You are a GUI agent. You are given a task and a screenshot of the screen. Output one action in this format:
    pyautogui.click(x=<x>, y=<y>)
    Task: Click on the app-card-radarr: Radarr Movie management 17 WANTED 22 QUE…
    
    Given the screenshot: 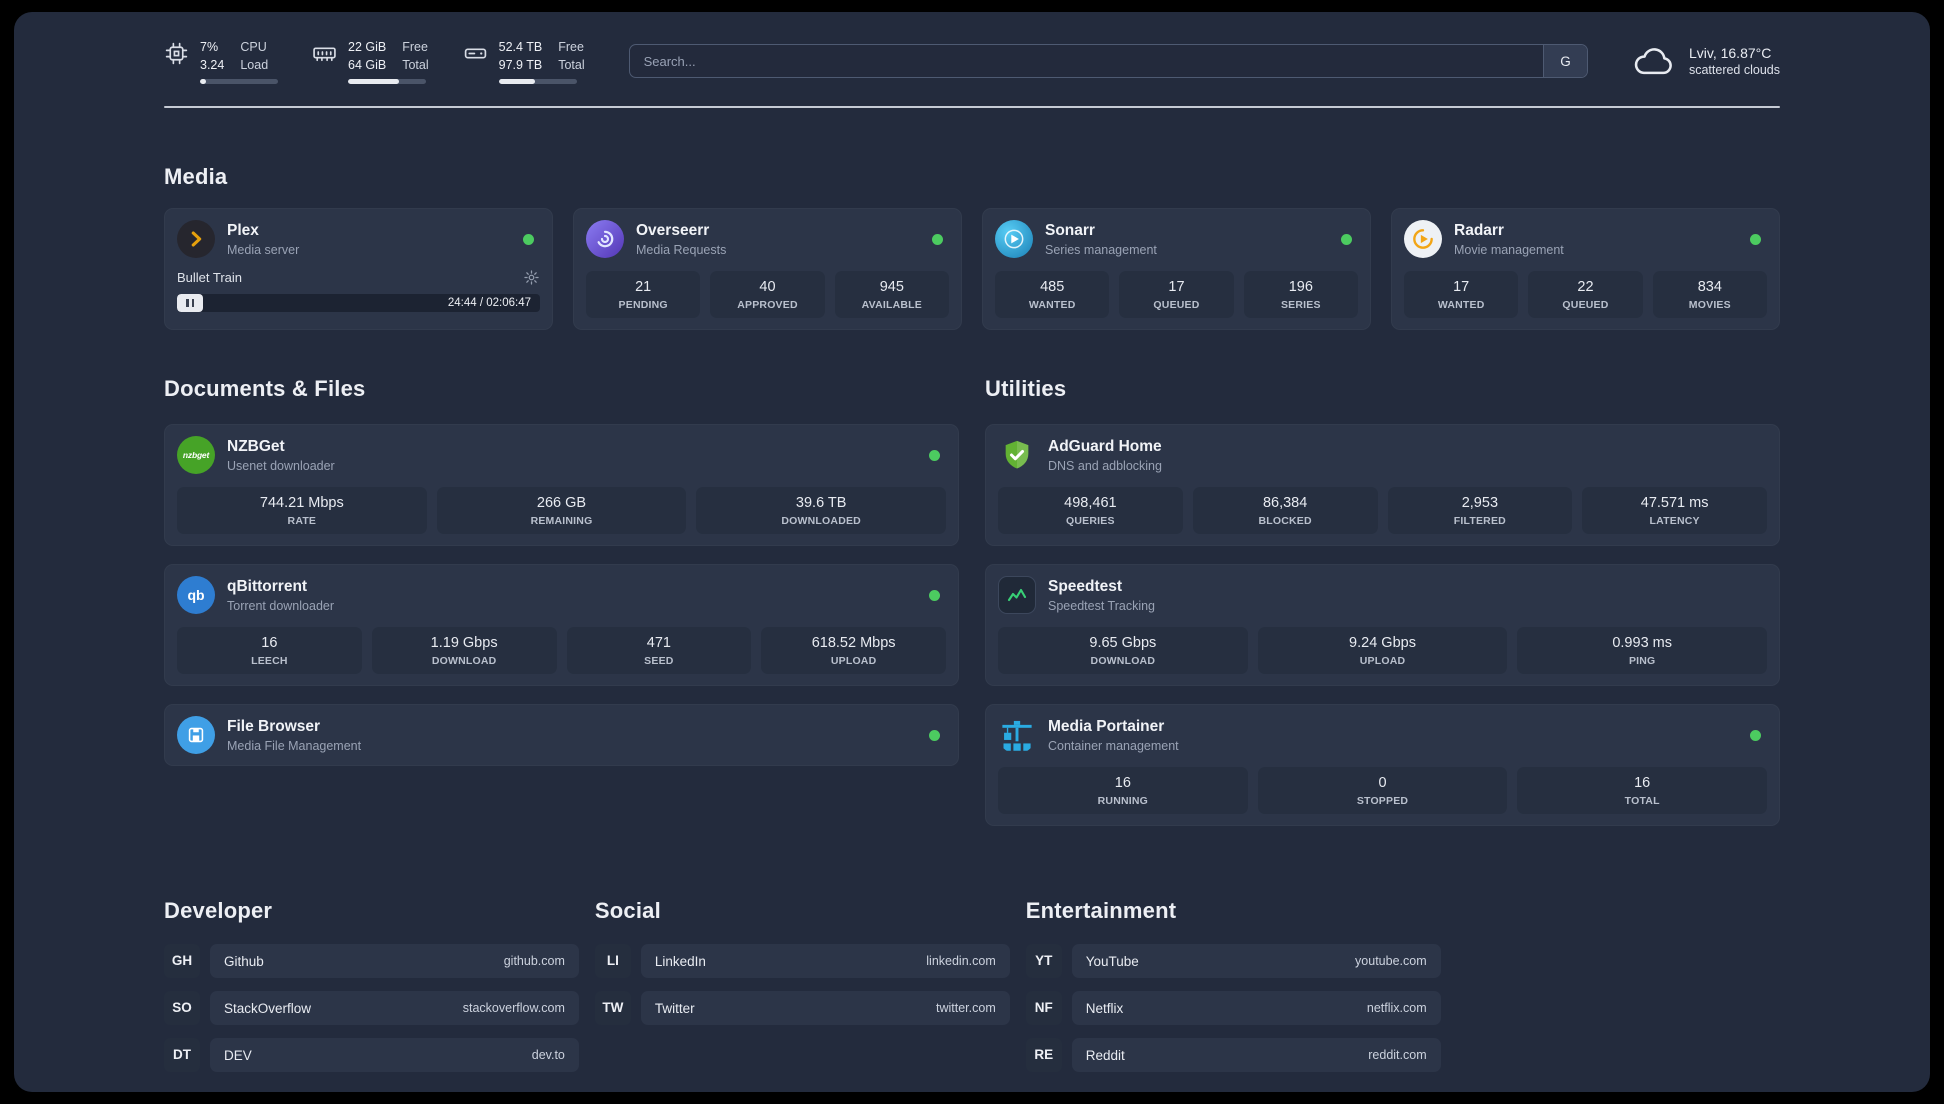 What is the action you would take?
    pyautogui.click(x=1585, y=269)
    